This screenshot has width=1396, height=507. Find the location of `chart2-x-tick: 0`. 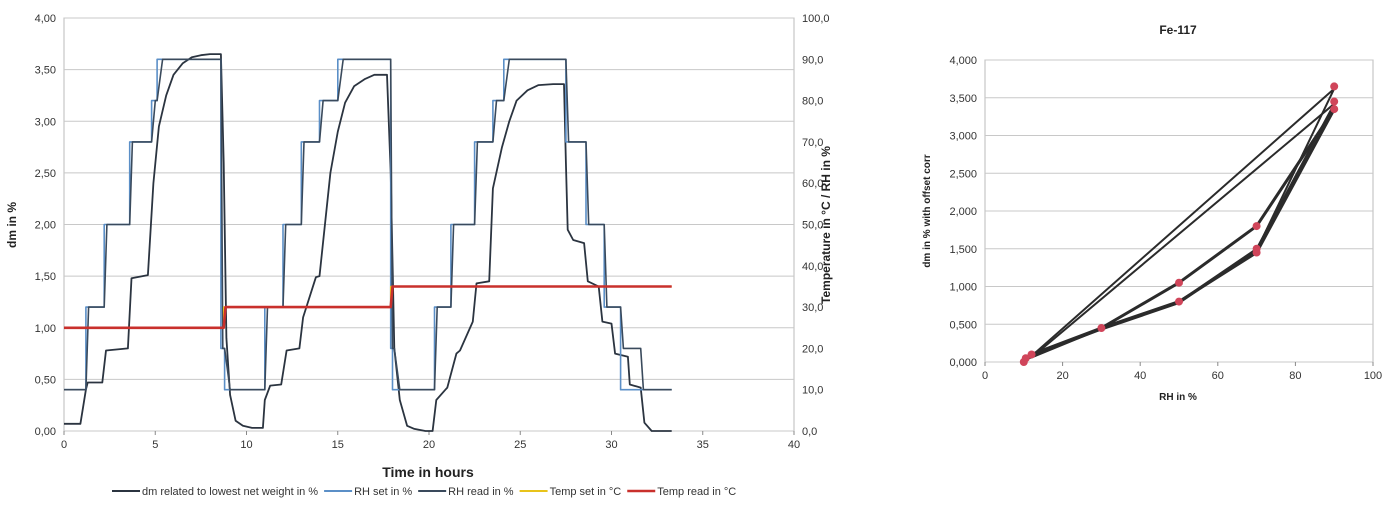

chart2-x-tick: 0 is located at coordinates (985, 376).